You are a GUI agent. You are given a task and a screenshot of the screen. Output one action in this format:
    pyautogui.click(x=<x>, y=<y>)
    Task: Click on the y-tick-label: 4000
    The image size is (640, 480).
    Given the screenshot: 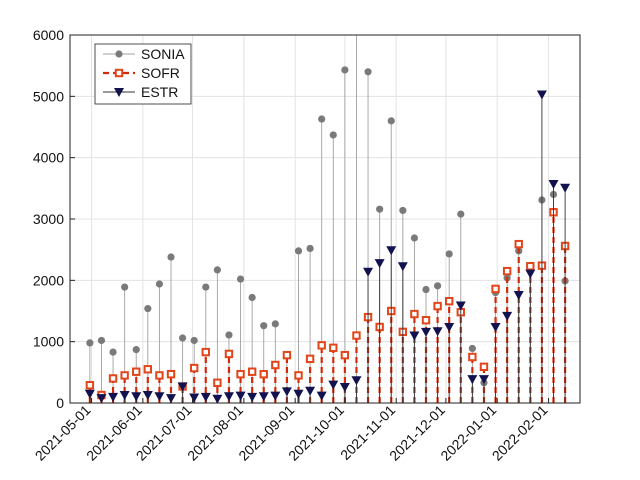 What is the action you would take?
    pyautogui.click(x=48, y=158)
    